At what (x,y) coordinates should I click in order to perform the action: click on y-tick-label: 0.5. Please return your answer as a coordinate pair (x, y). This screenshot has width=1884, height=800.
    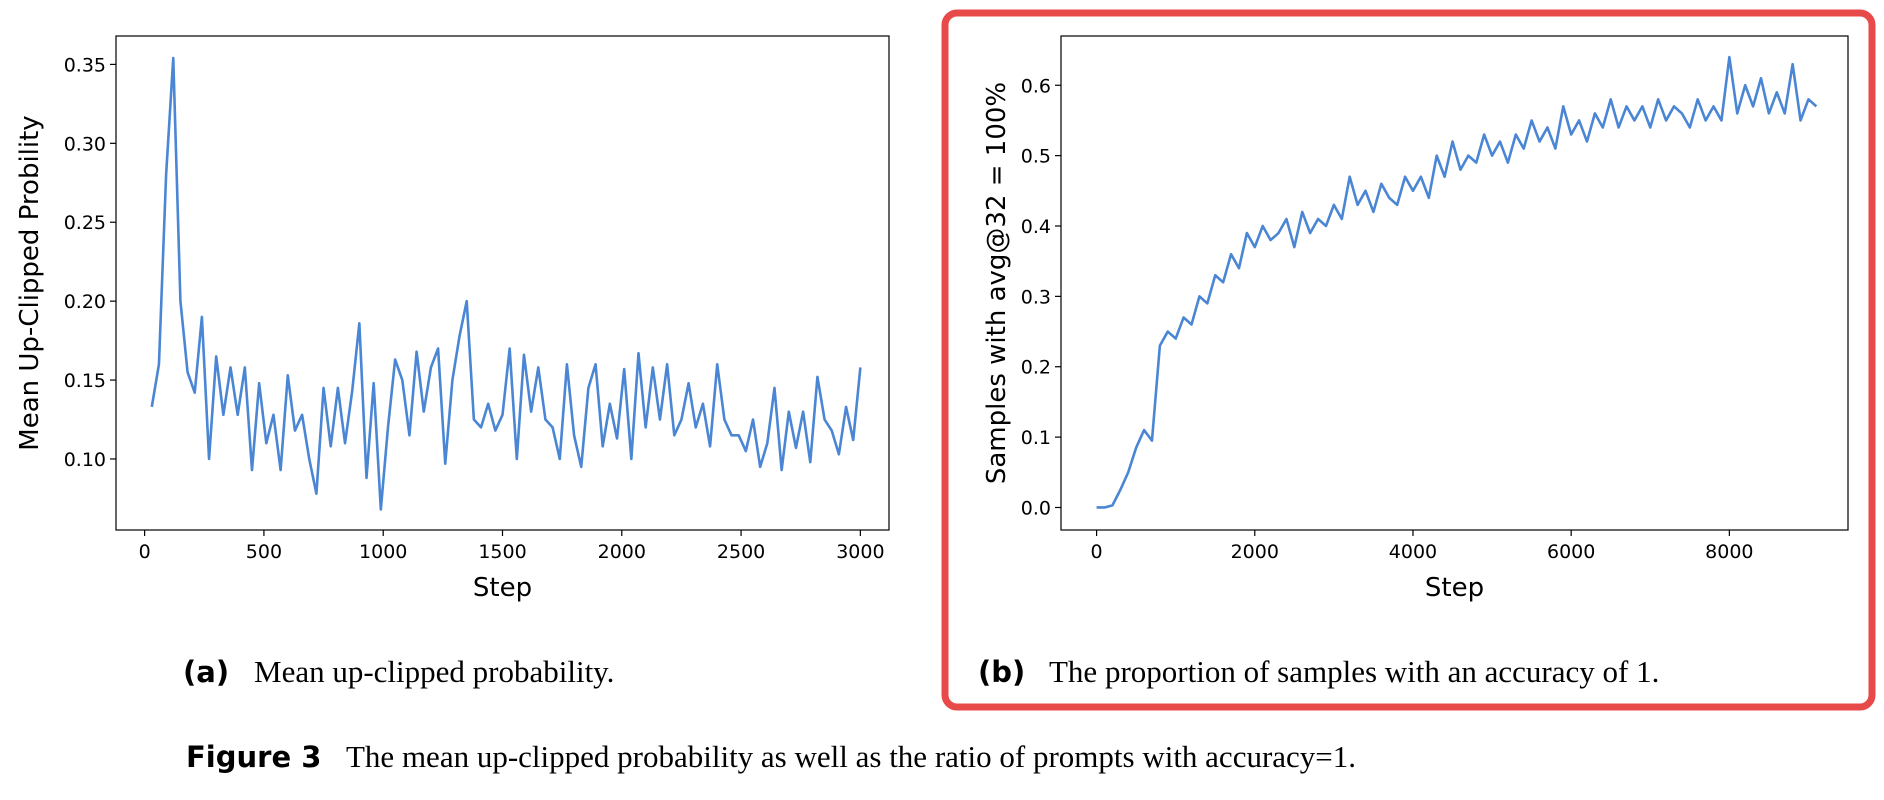
    Looking at the image, I should click on (1036, 157).